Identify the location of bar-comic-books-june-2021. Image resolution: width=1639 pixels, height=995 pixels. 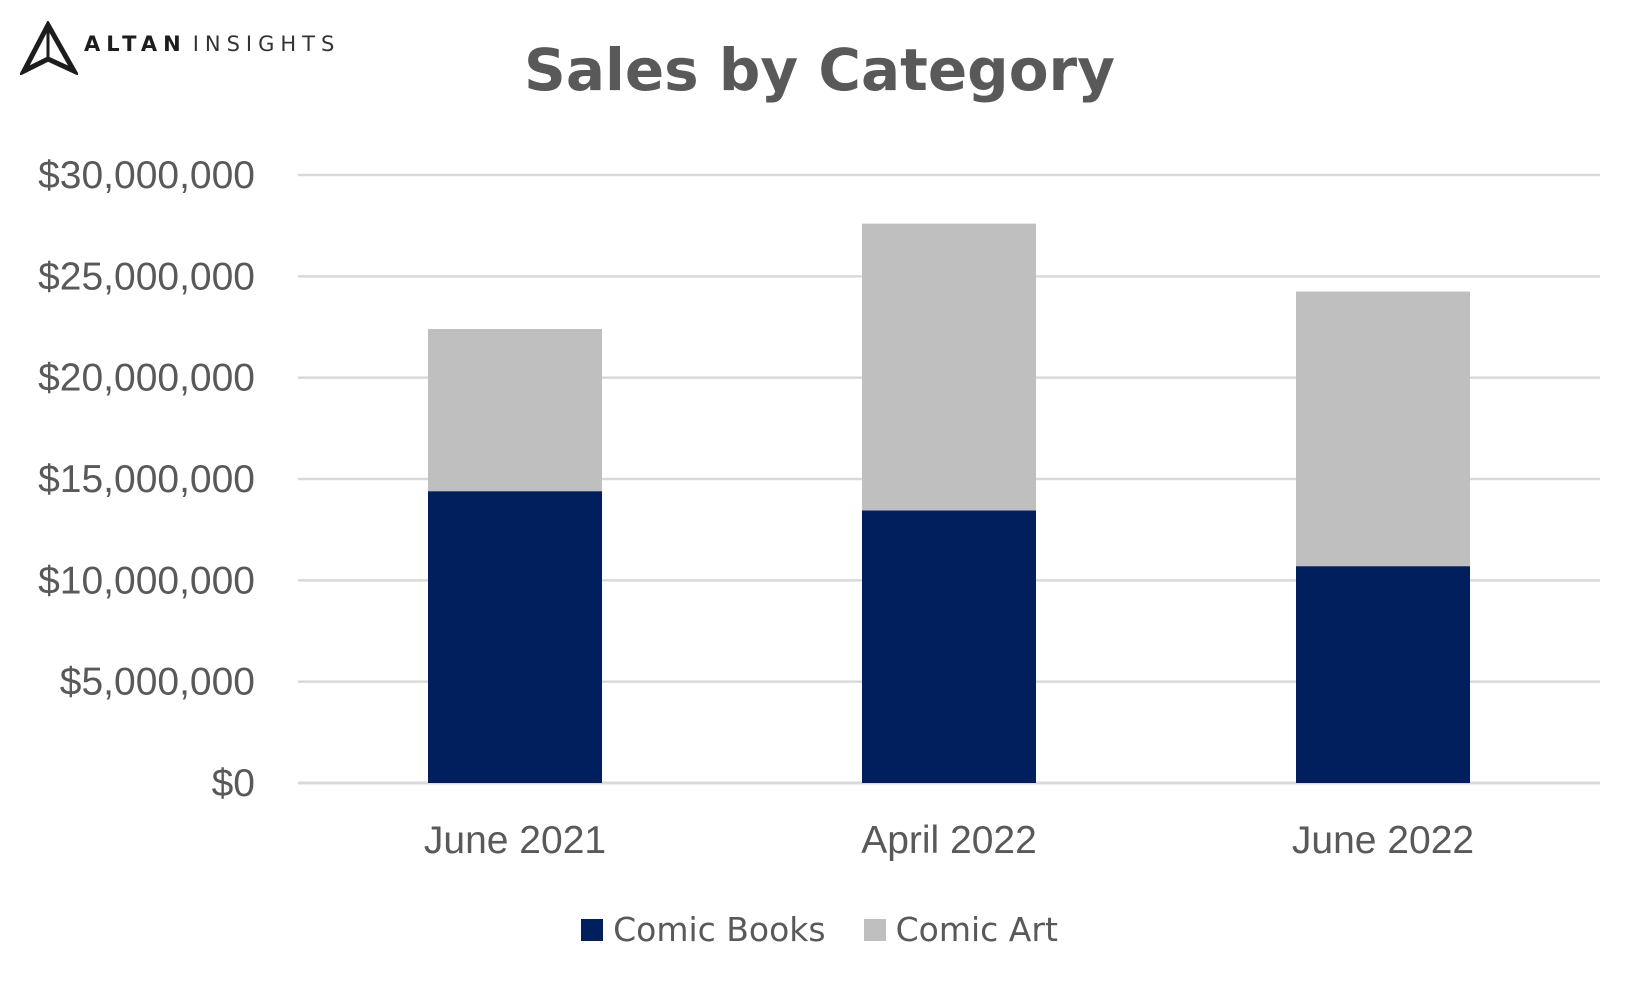
(515, 637).